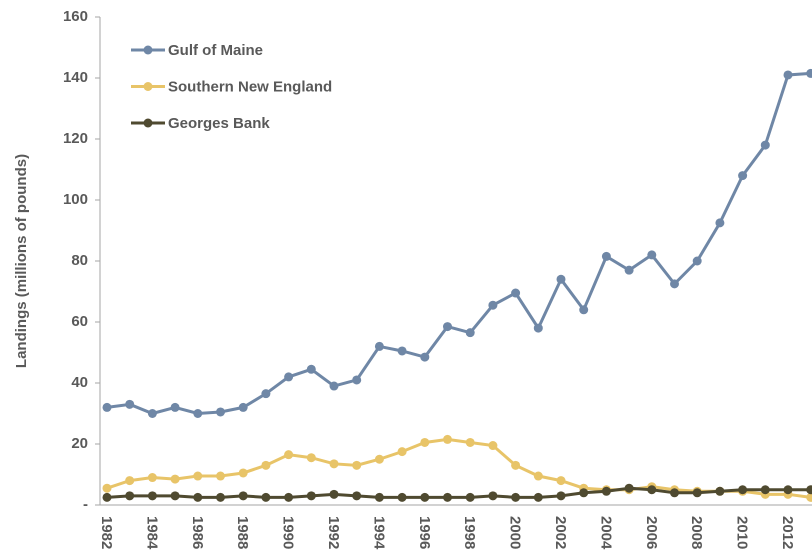 The height and width of the screenshot is (560, 812). What do you see at coordinates (333, 532) in the screenshot?
I see `x-tick-label: 1992` at bounding box center [333, 532].